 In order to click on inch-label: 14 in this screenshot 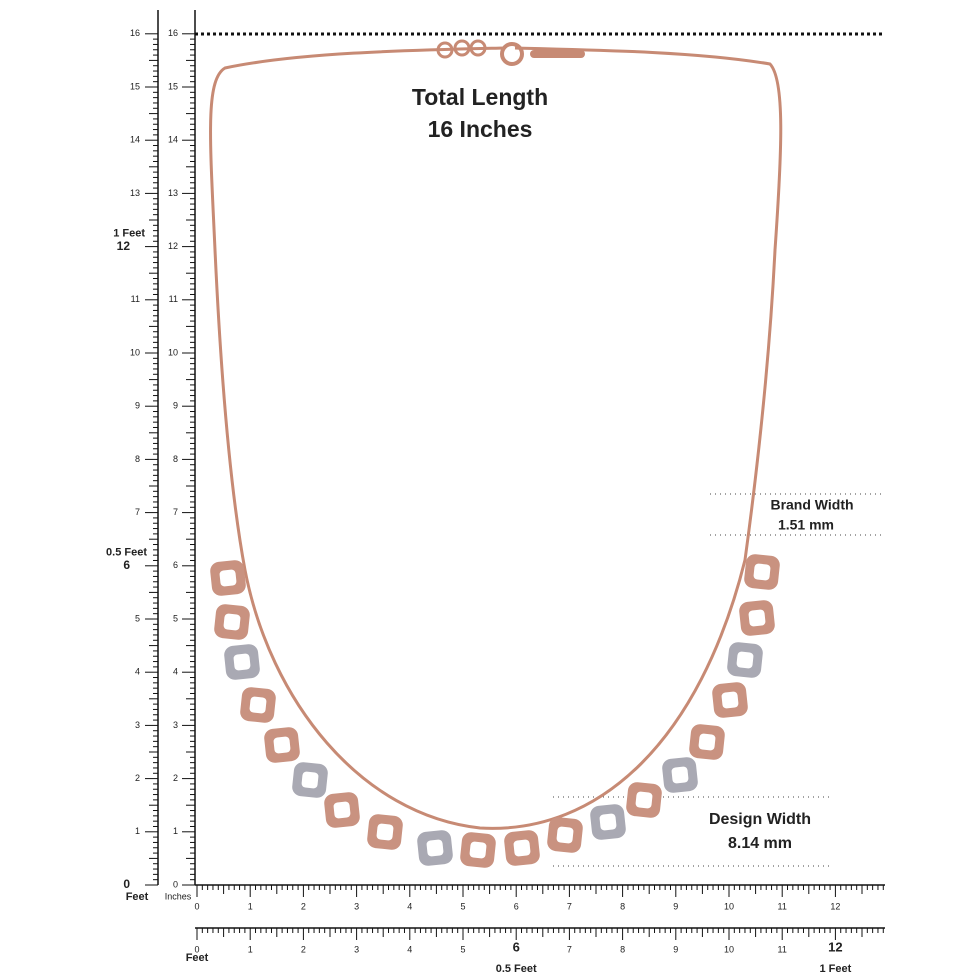, I will do `click(173, 140)`.